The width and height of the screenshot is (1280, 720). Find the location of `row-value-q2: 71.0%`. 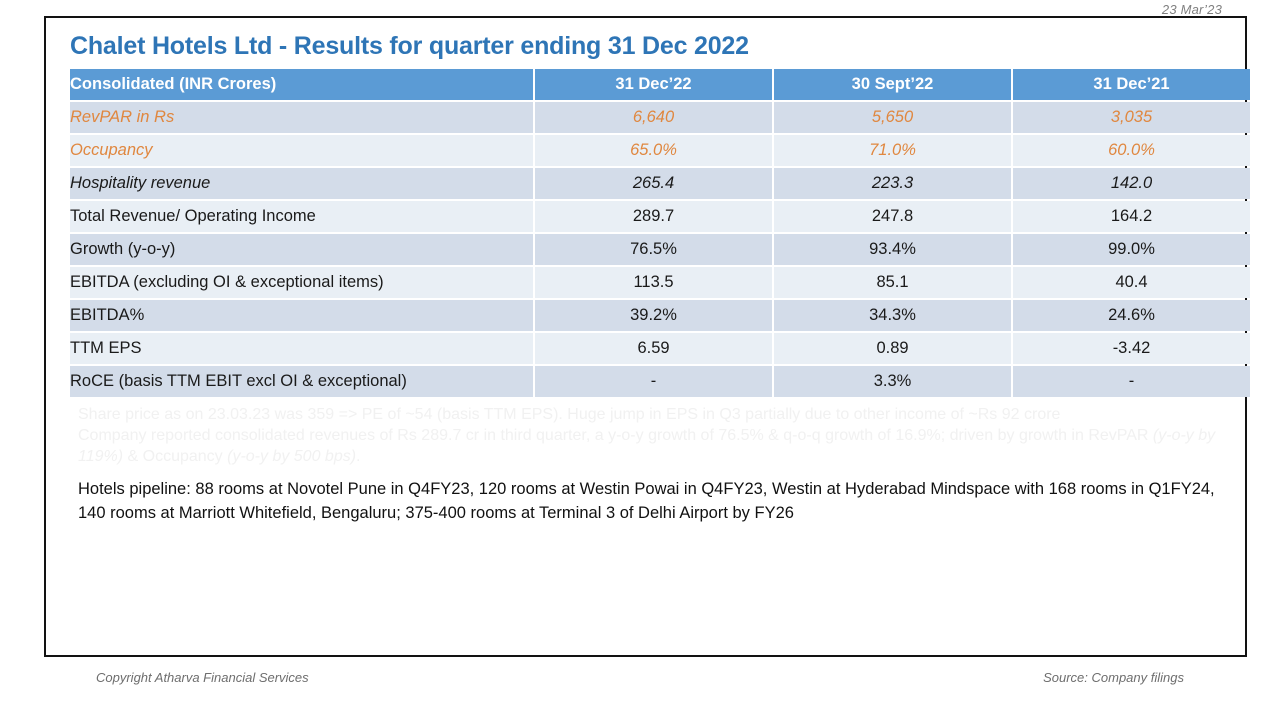

row-value-q2: 71.0% is located at coordinates (892, 150).